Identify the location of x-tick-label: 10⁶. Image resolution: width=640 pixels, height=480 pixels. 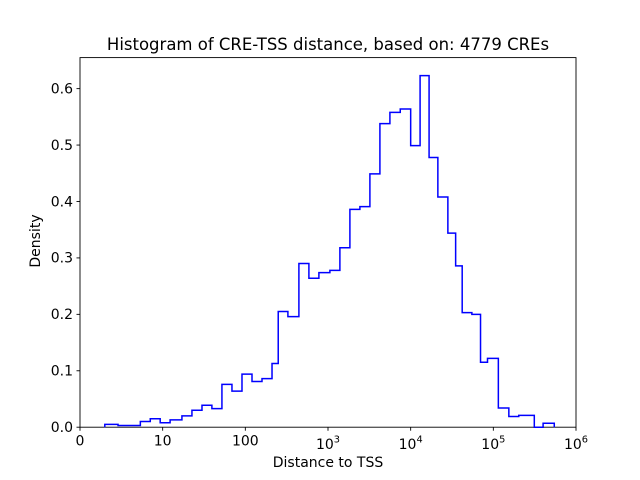
(576, 444).